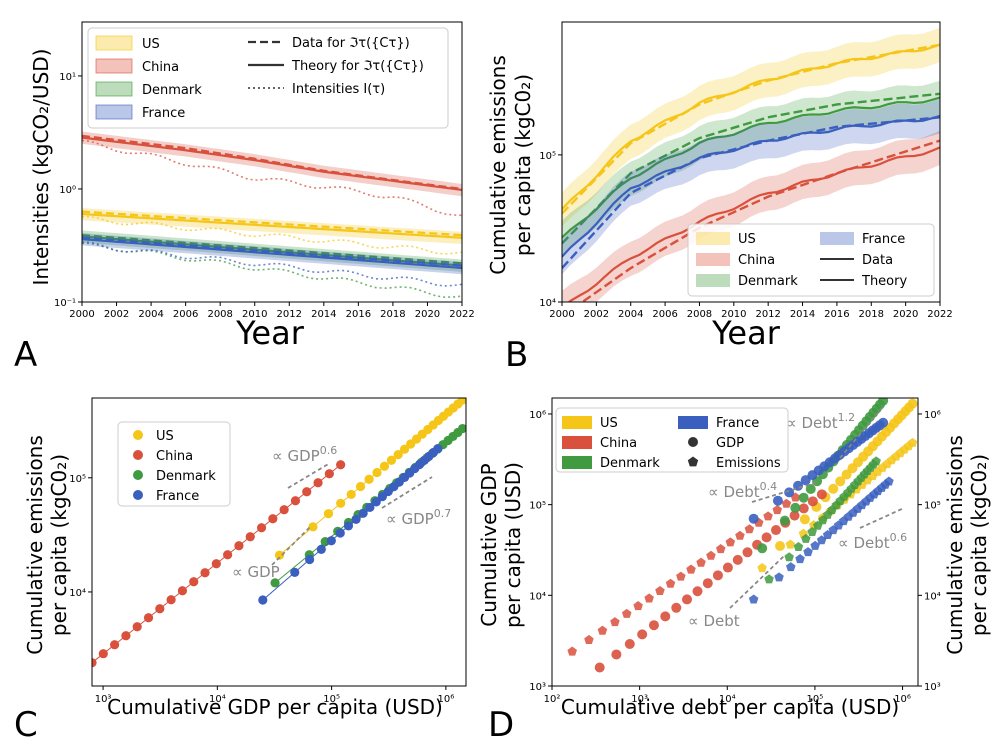 This screenshot has width=996, height=748. What do you see at coordinates (836, 314) in the screenshot?
I see `b-x-ticklabel: 2016` at bounding box center [836, 314].